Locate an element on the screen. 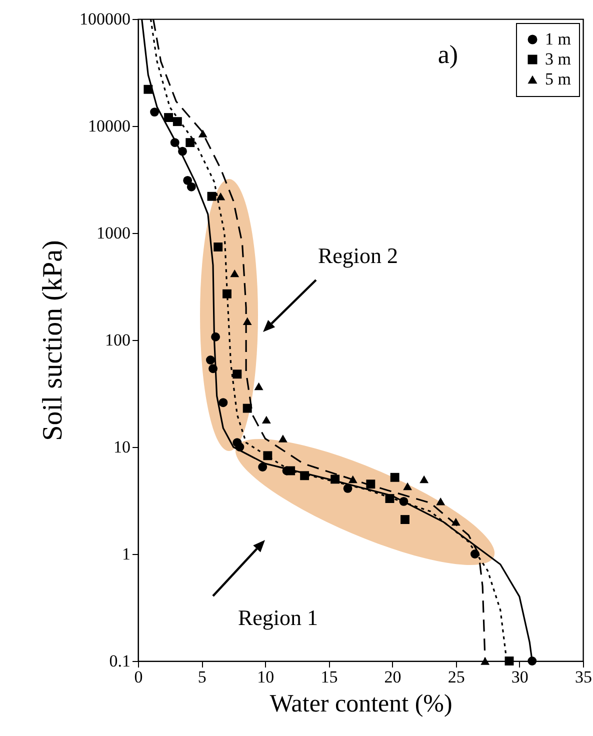 Image resolution: width=593 pixels, height=736 pixels. legend-label: 5 m is located at coordinates (558, 79).